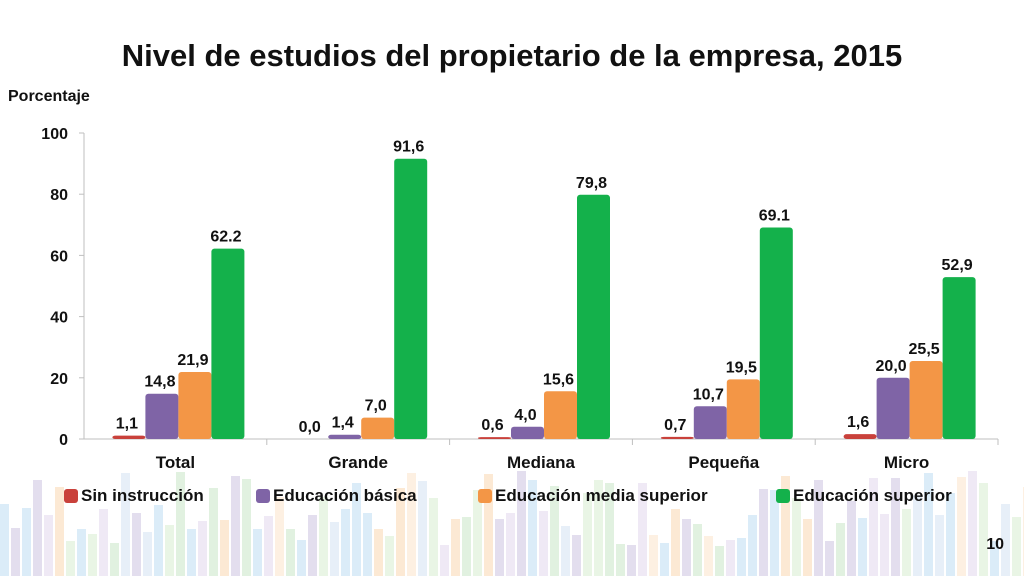 Image resolution: width=1024 pixels, height=576 pixels. I want to click on data-label: 1,4, so click(343, 423).